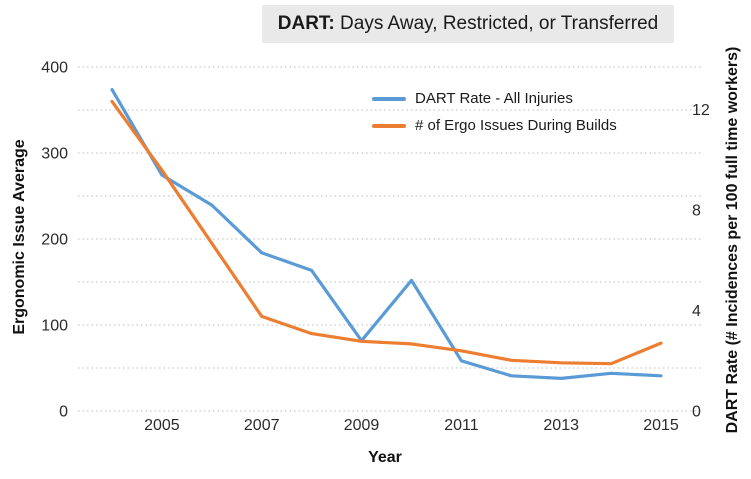  Describe the element at coordinates (461, 425) in the screenshot. I see `x-axis-tick-label: 2011` at that location.